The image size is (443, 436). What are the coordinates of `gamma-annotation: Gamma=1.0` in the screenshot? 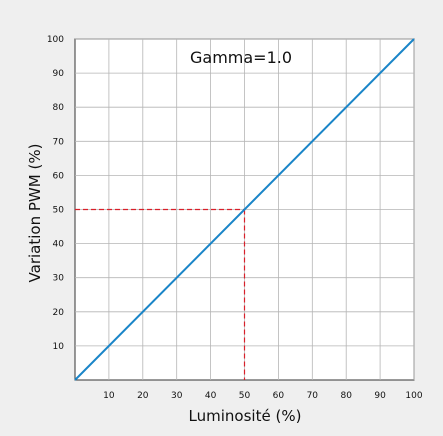 It's located at (241, 57).